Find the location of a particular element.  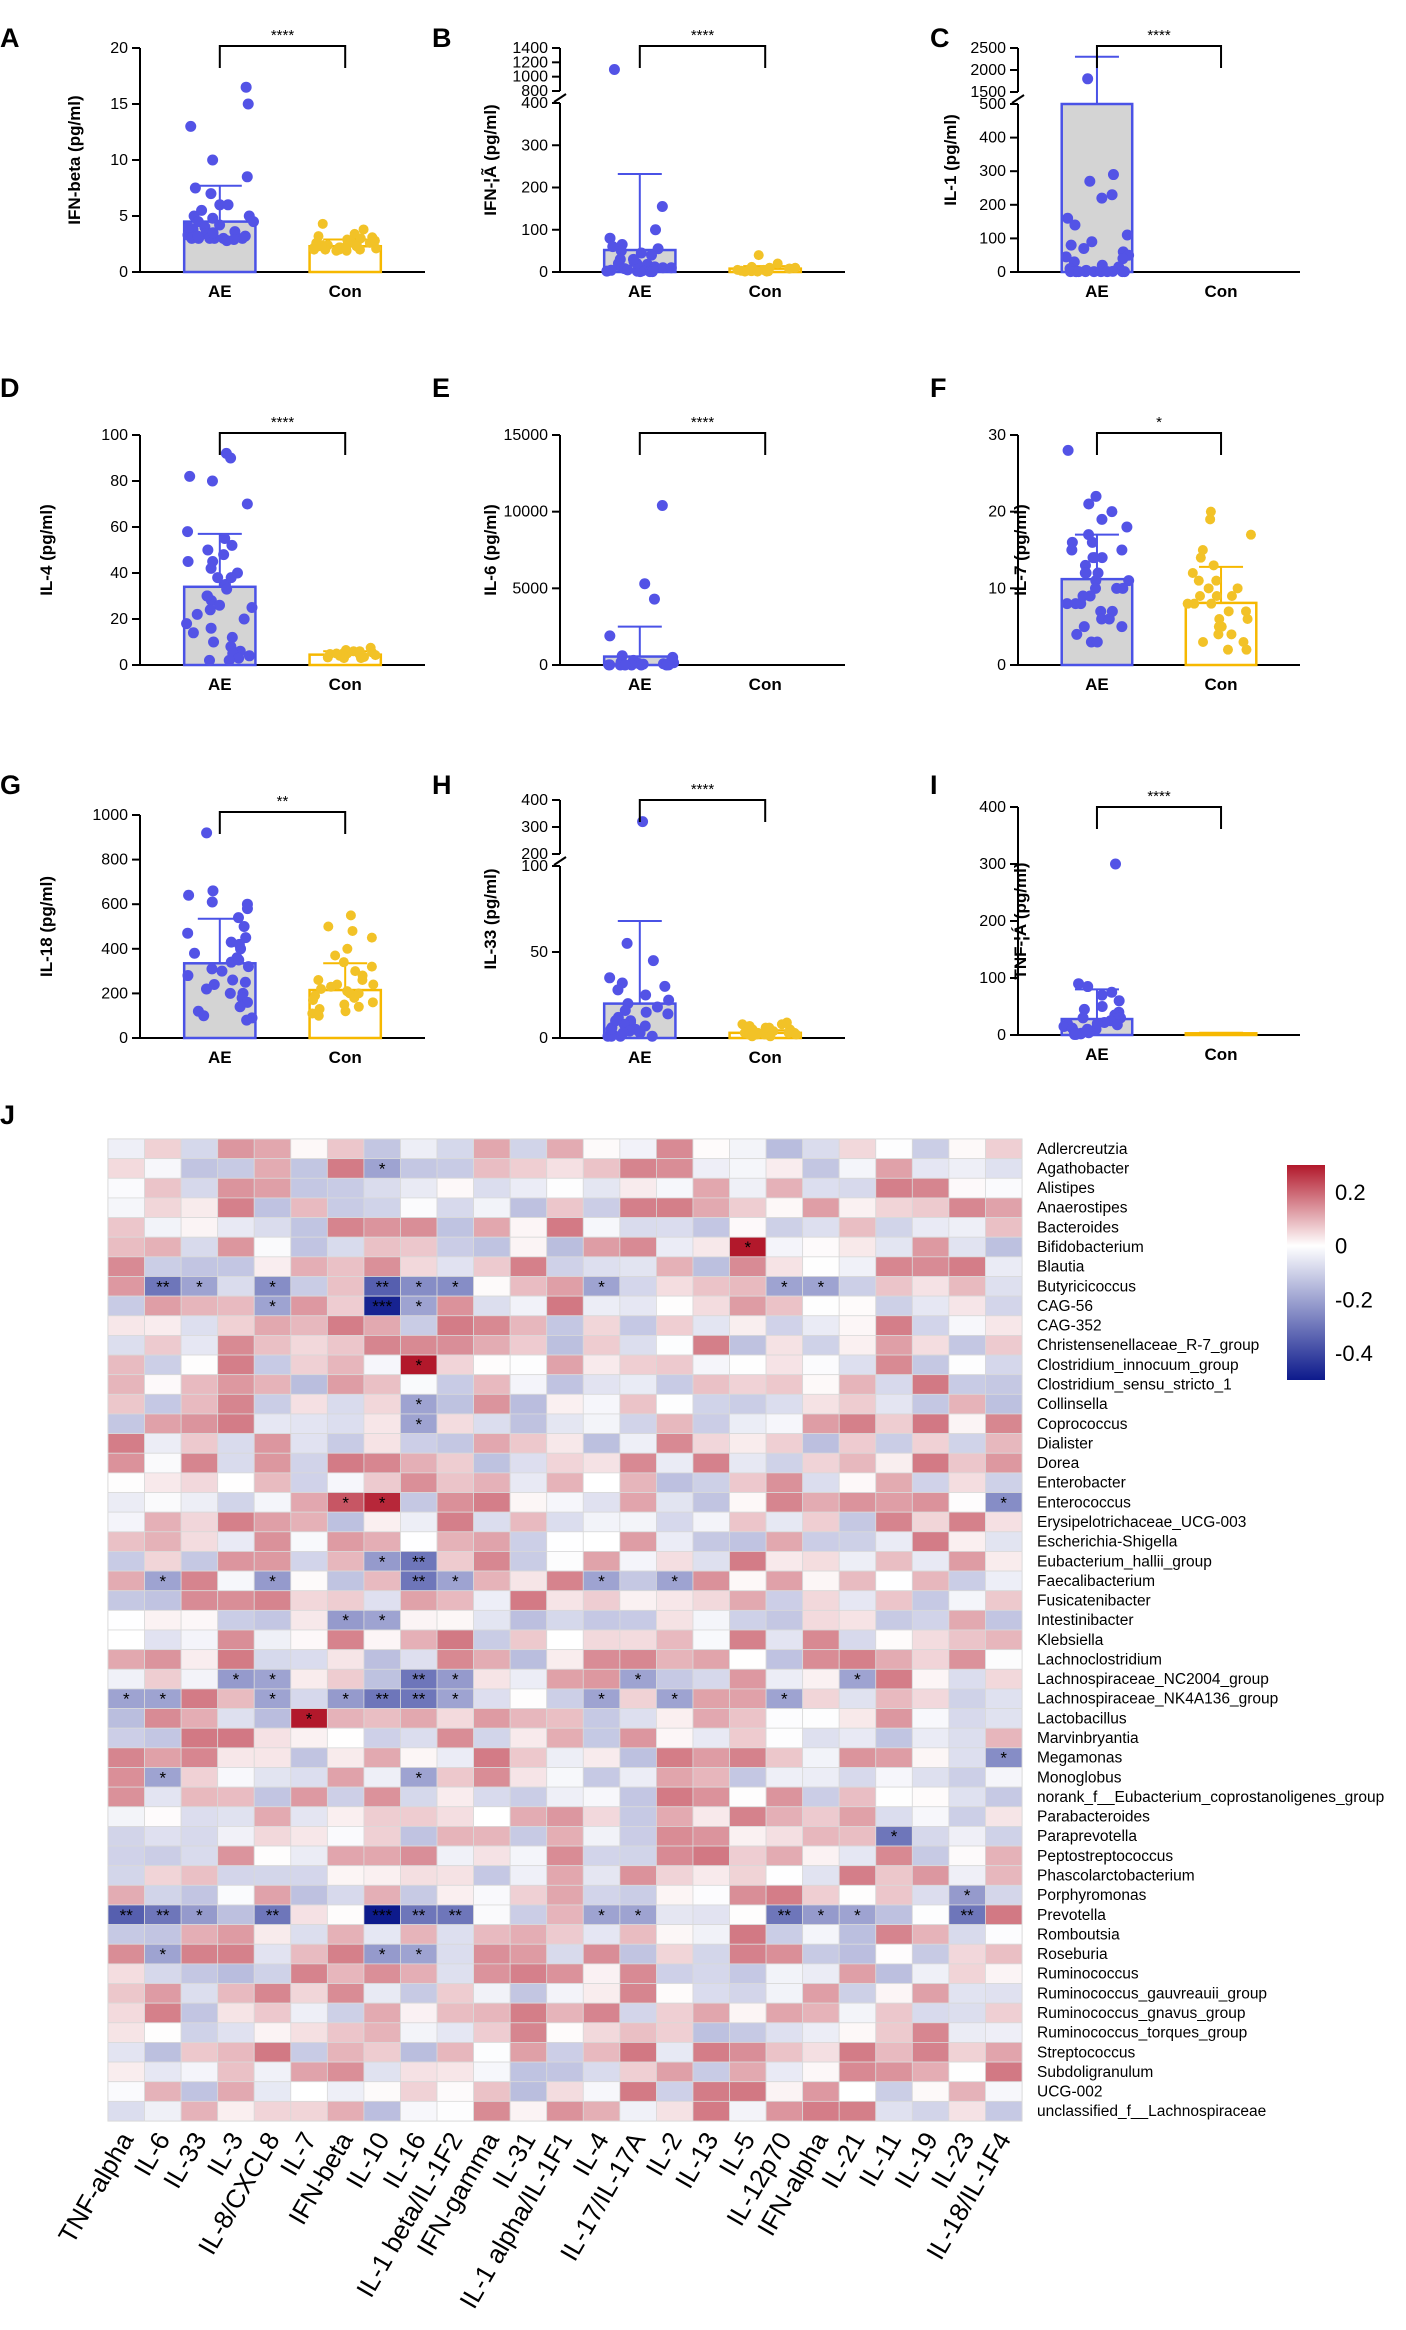

significance-label: **** is located at coordinates (703, 35).